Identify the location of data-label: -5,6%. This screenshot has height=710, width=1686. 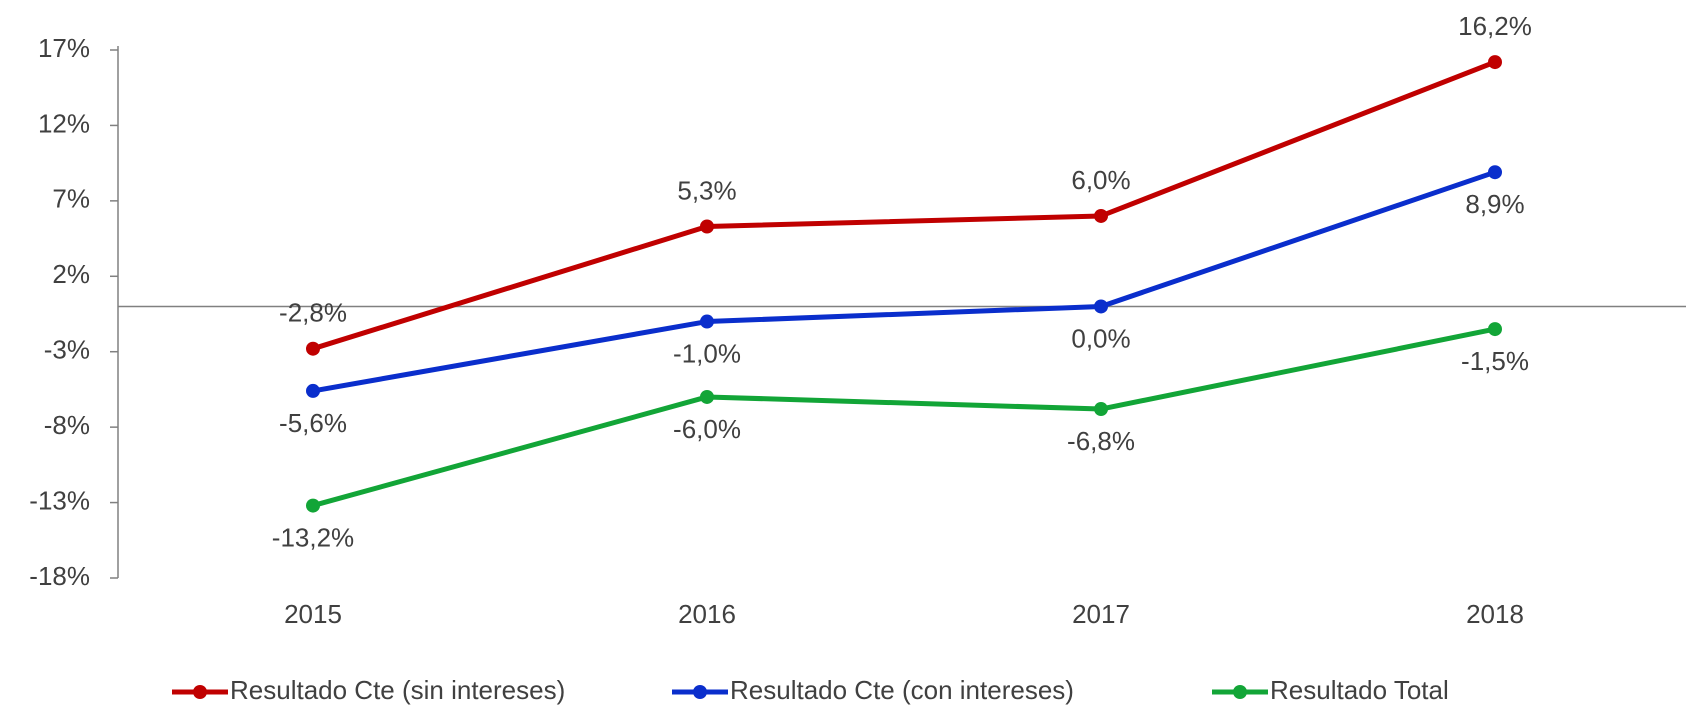
(313, 423).